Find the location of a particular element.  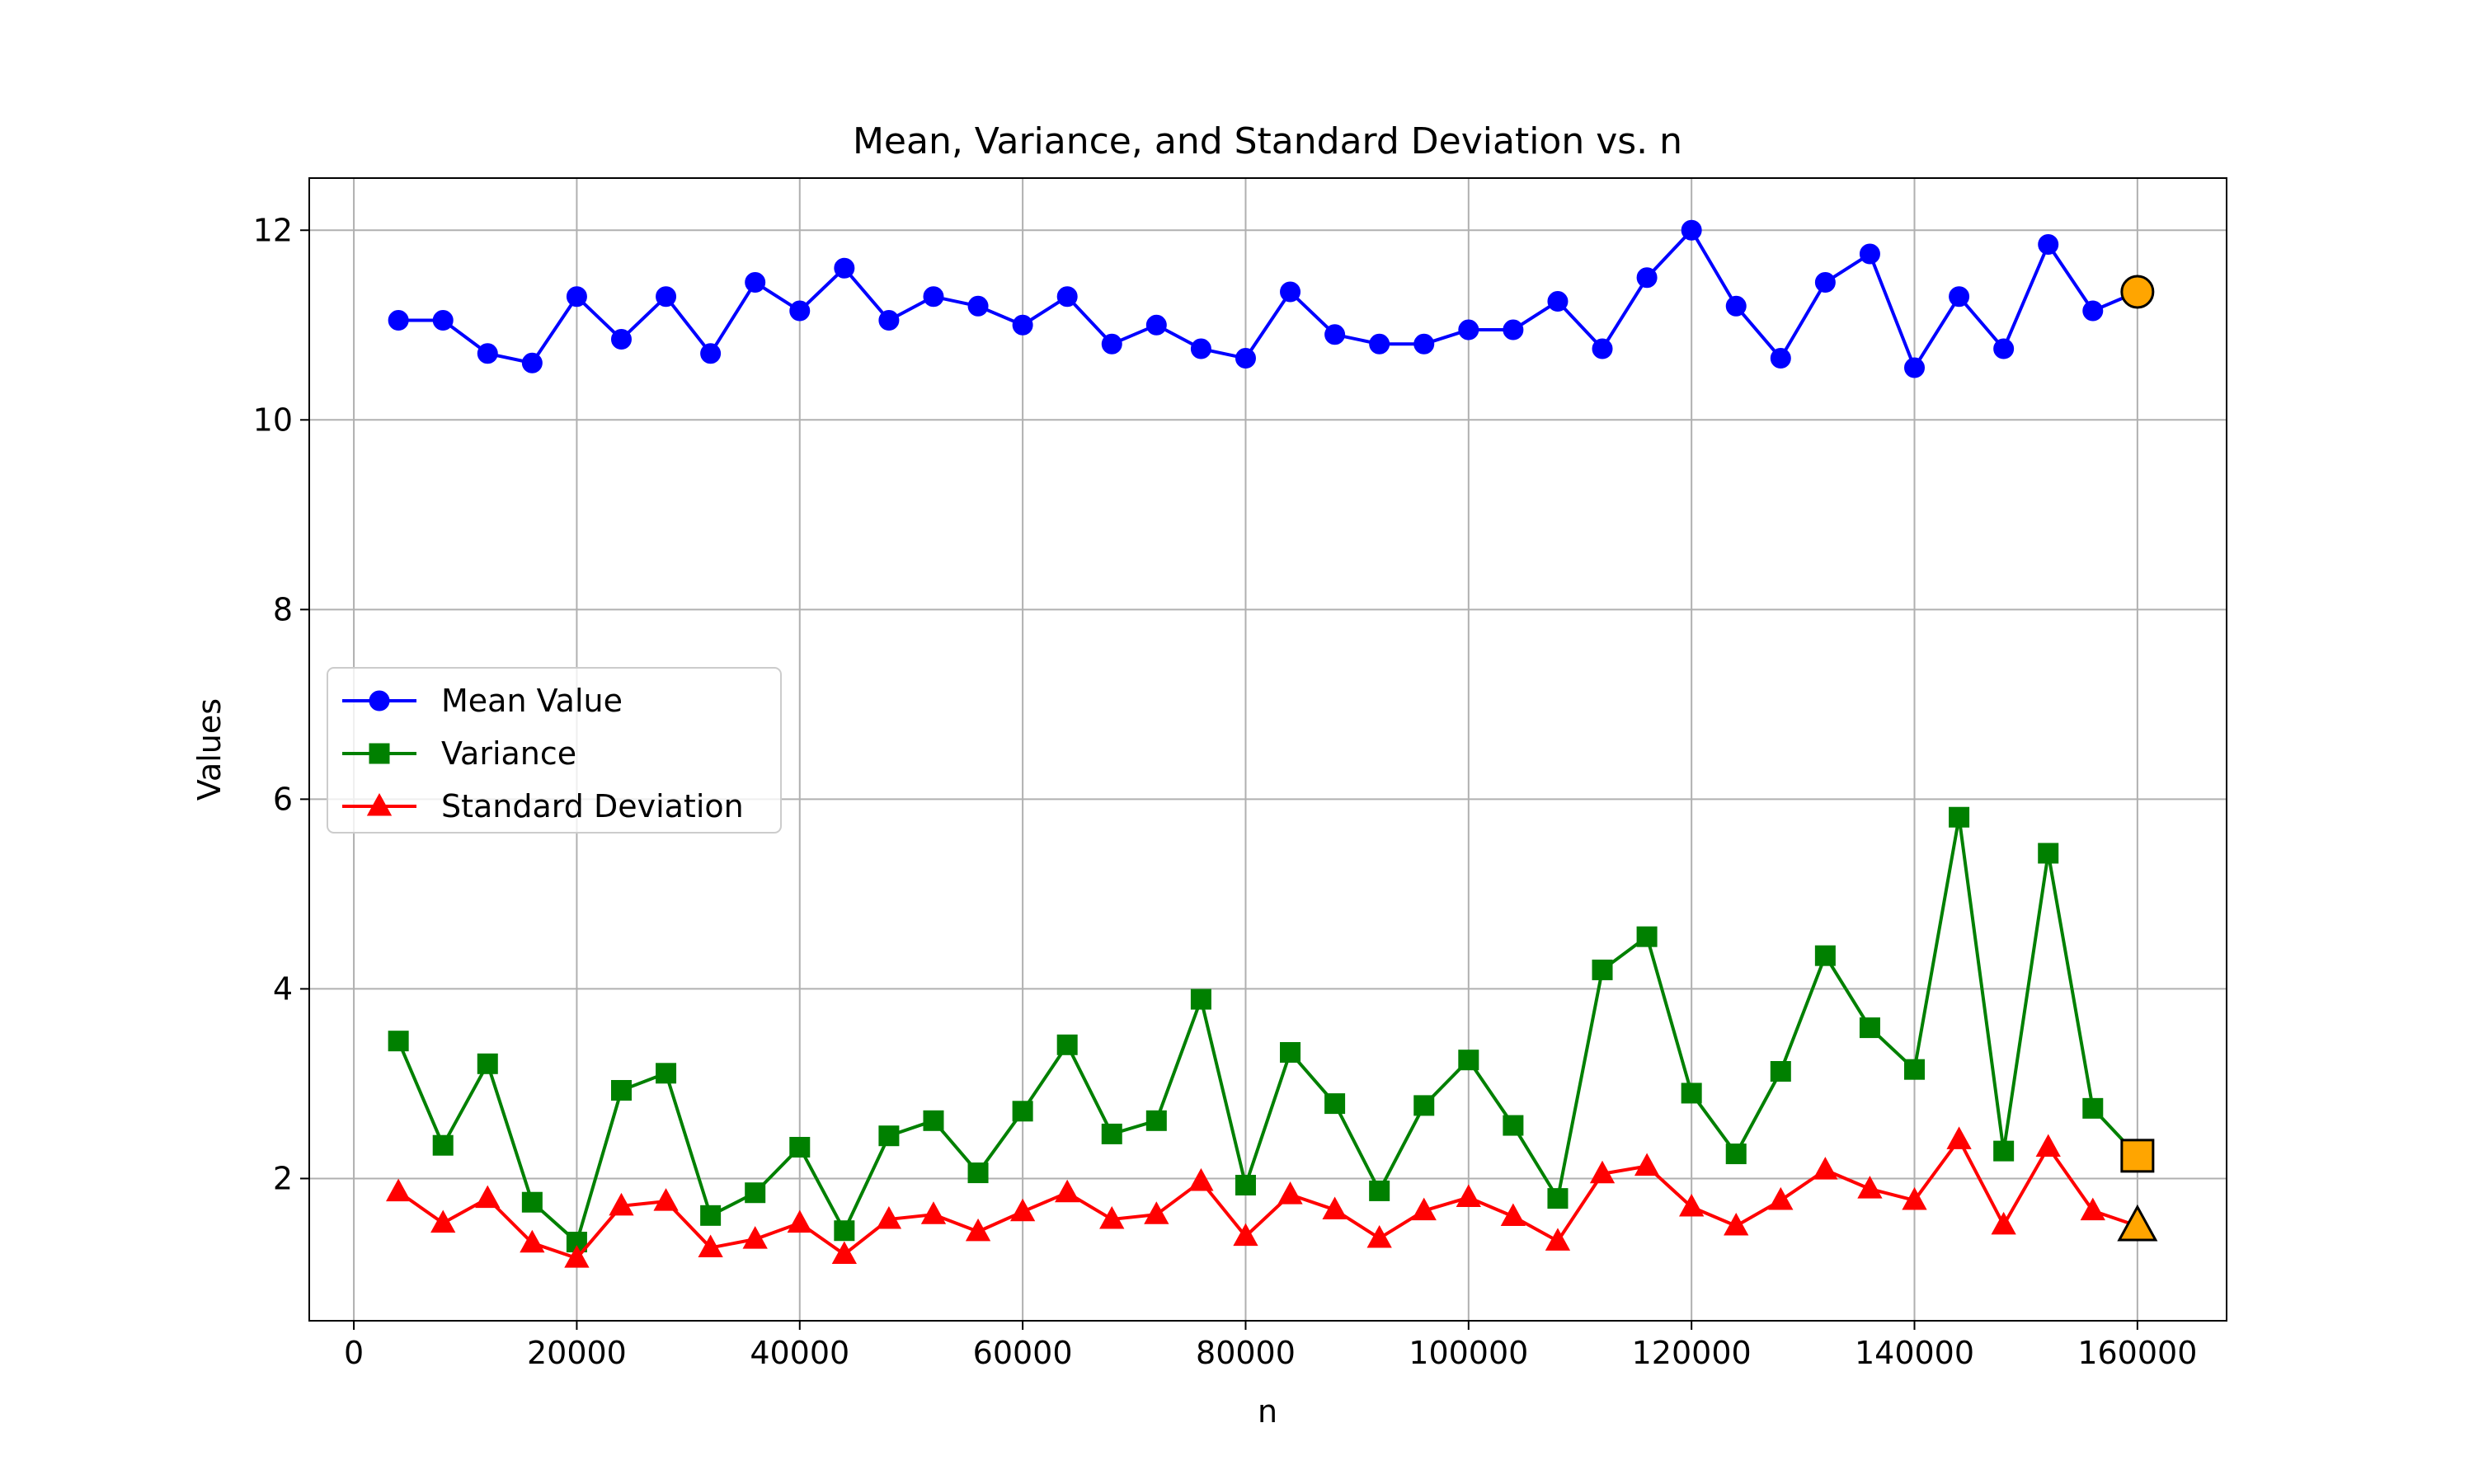

x-tick-label: 120000 is located at coordinates (1692, 1353).